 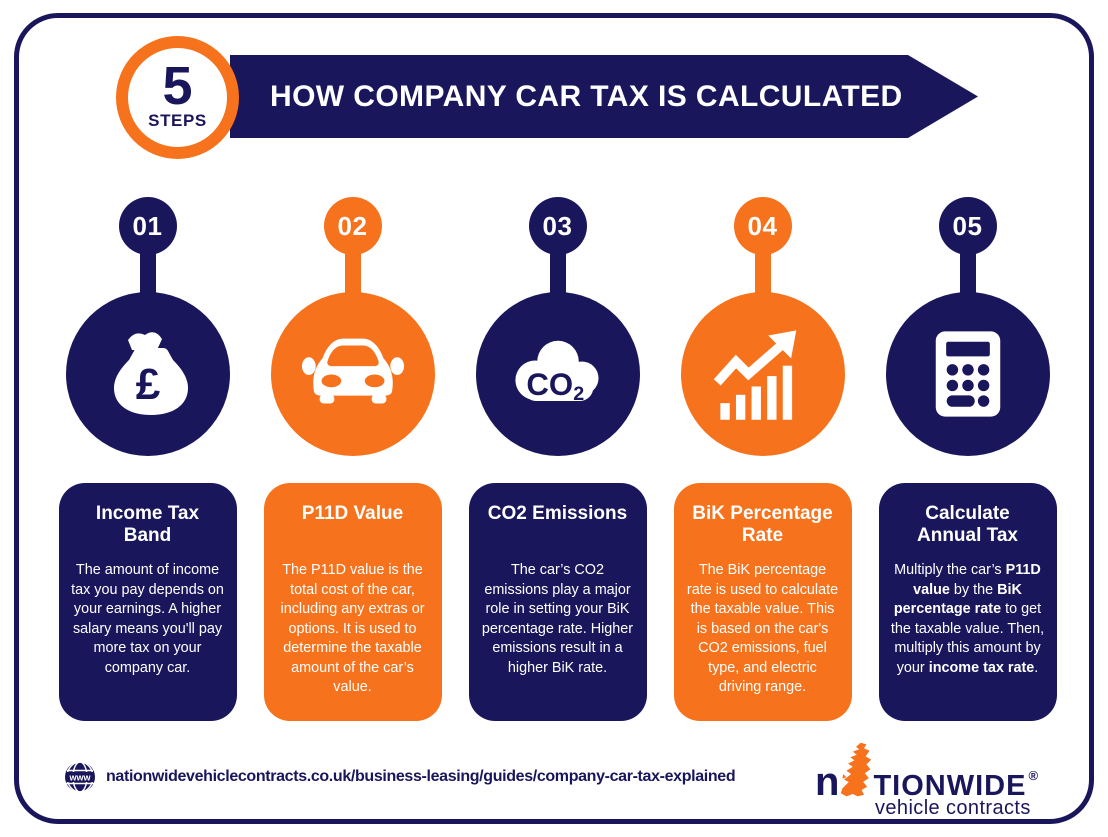 I want to click on logo-wordmark-text: TIONWIDE, so click(x=950, y=786).